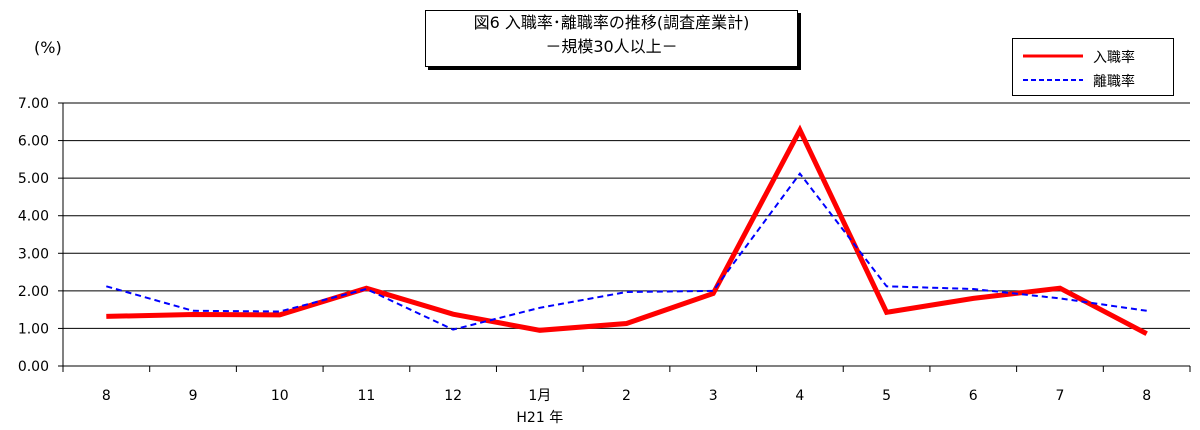 The height and width of the screenshot is (430, 1200). What do you see at coordinates (539, 418) in the screenshot?
I see `x-axis-year-note: H21 年` at bounding box center [539, 418].